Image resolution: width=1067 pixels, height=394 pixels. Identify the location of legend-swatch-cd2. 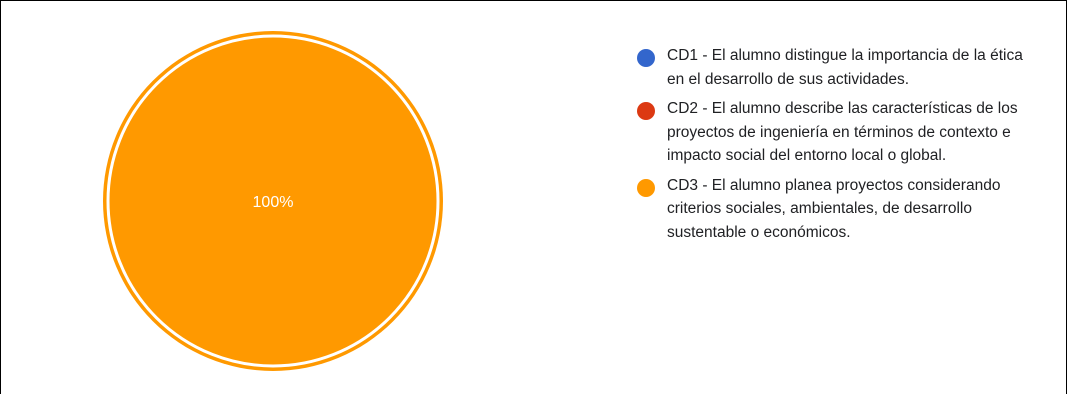
(646, 111).